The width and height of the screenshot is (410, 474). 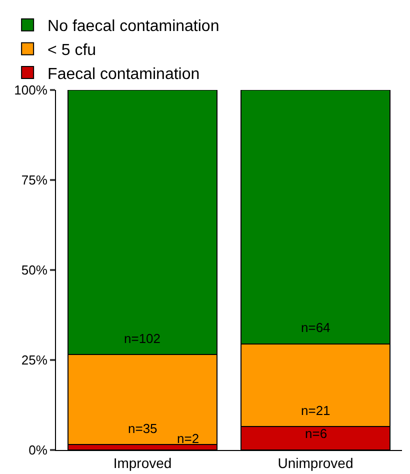 I want to click on x-tick-label: Unimproved, so click(x=316, y=462).